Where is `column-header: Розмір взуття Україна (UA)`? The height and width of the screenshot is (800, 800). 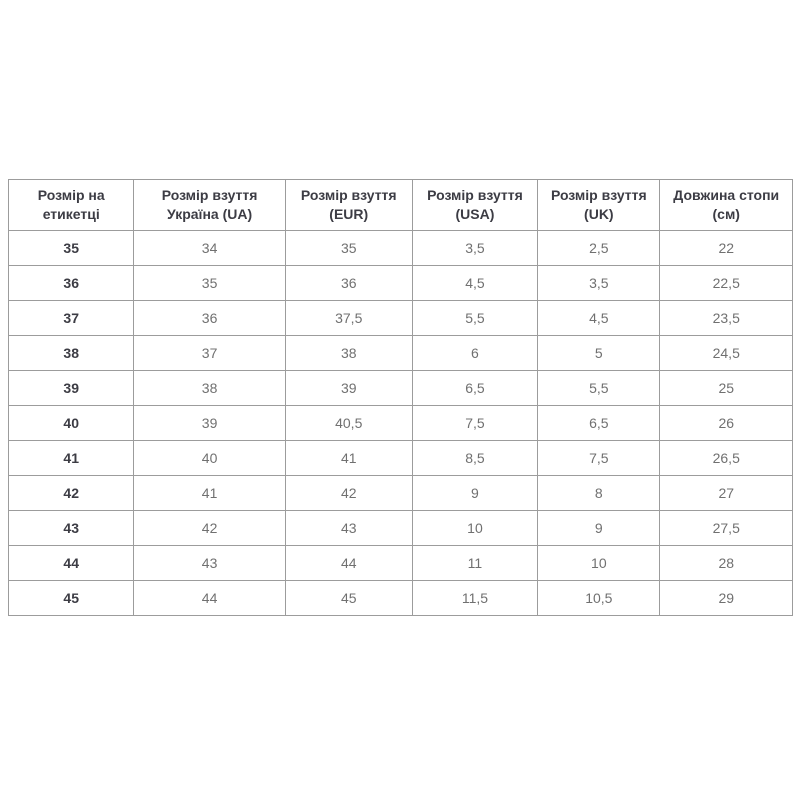
column-header: Розмір взуття Україна (UA) is located at coordinates (209, 205).